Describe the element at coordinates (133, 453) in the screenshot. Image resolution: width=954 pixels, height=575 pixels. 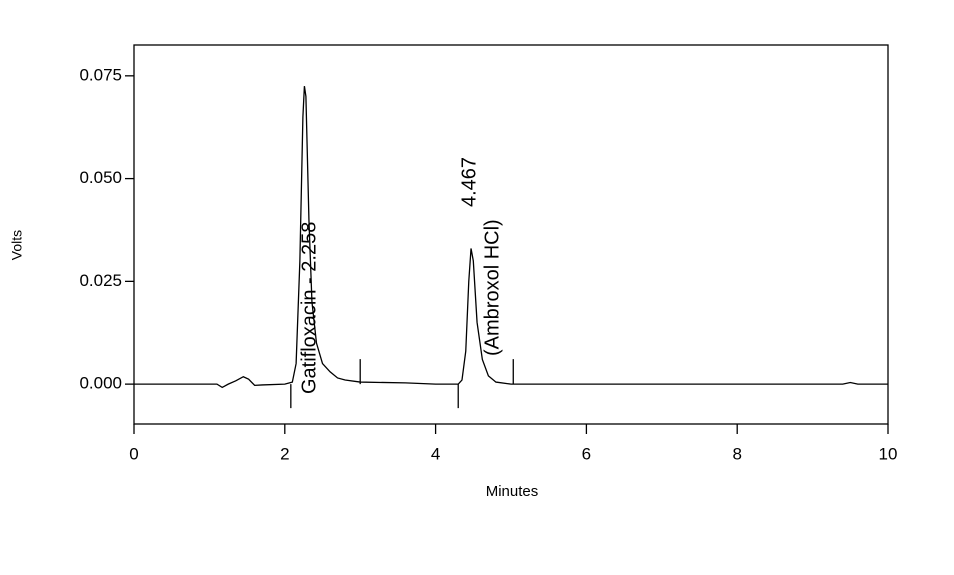
I see `x-tick-label: 0` at that location.